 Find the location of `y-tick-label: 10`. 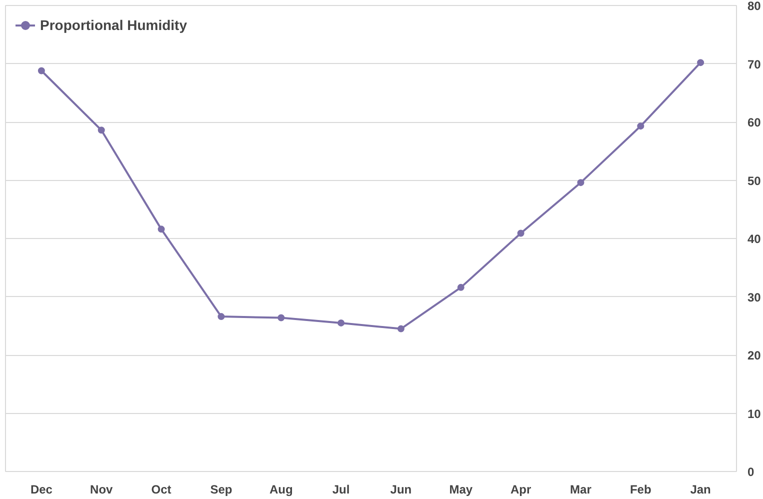

y-tick-label: 10 is located at coordinates (755, 413).